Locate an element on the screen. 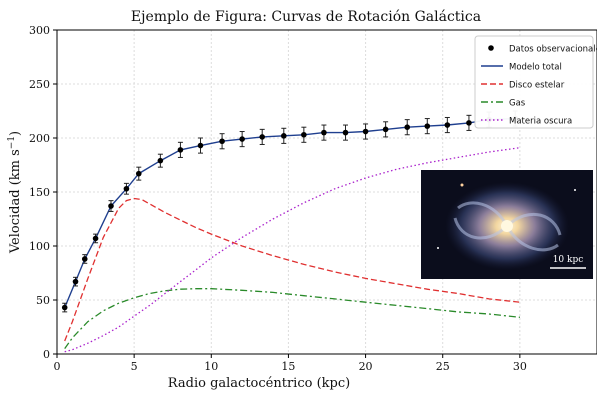 Image resolution: width=597 pixels, height=393 pixels. galaxy-spiral-arms is located at coordinates (507, 226).